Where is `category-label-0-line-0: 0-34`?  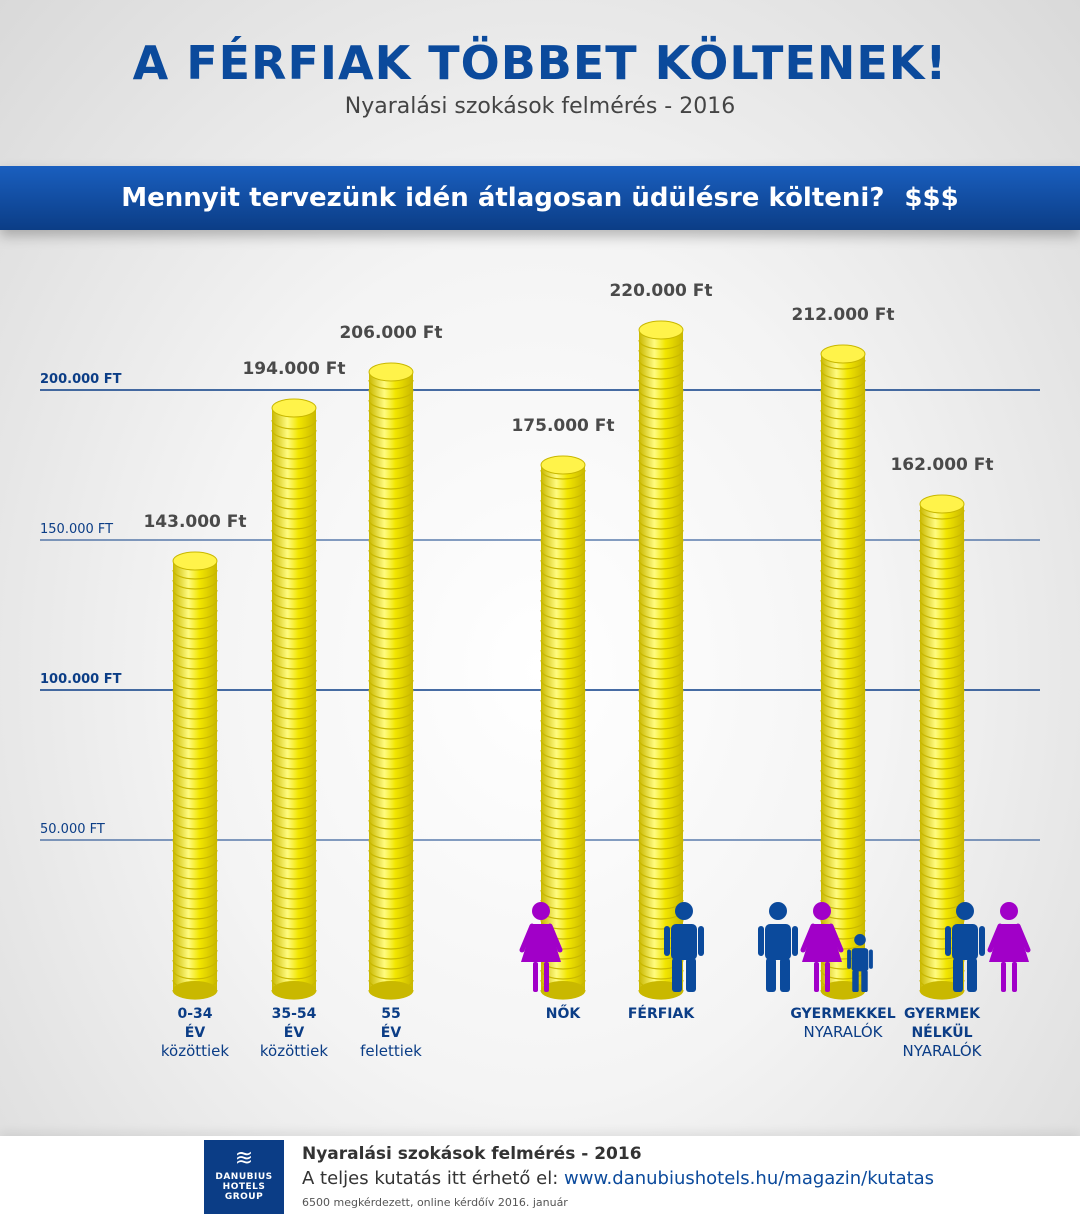 category-label-0-line-0: 0-34 is located at coordinates (194, 1014).